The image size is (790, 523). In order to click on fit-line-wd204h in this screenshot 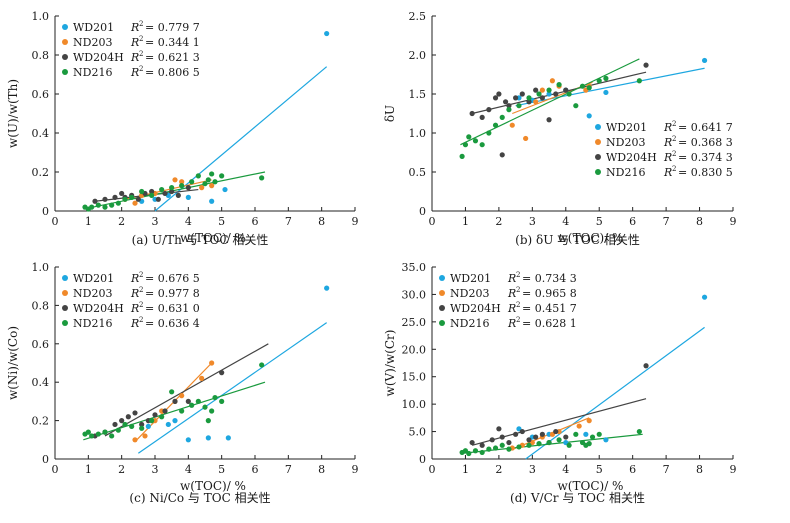, I will do `click(559, 93)`.